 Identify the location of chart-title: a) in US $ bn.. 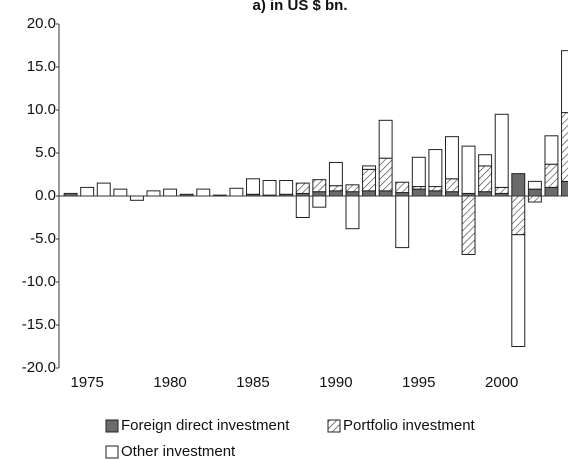
(299, 7).